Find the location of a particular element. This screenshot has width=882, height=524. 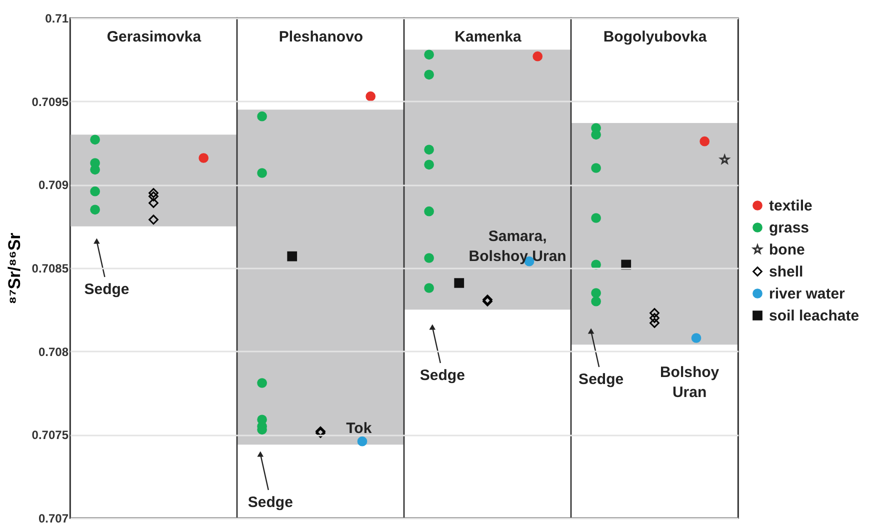

legend-label: textile is located at coordinates (790, 206).